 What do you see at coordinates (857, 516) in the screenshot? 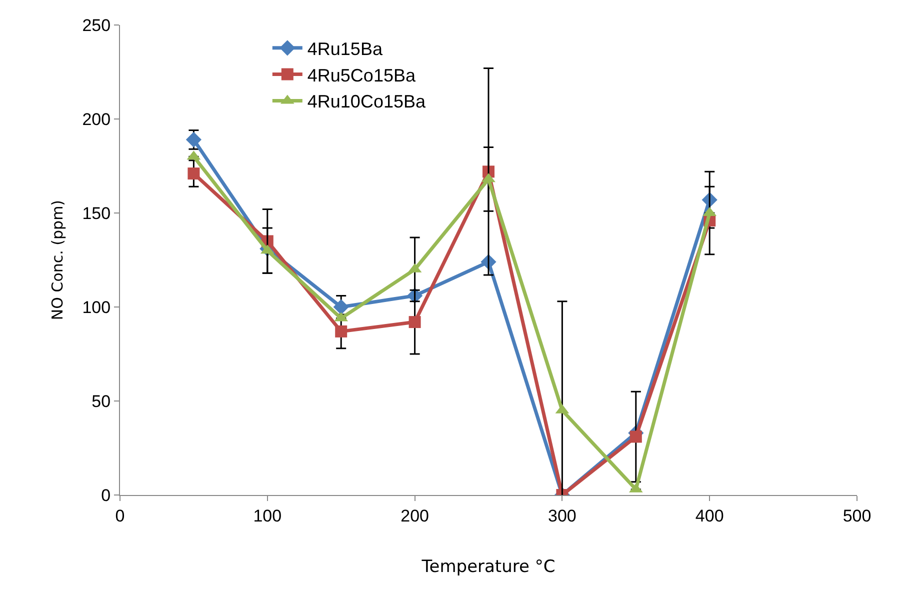
I see `x-tick-label: 500` at bounding box center [857, 516].